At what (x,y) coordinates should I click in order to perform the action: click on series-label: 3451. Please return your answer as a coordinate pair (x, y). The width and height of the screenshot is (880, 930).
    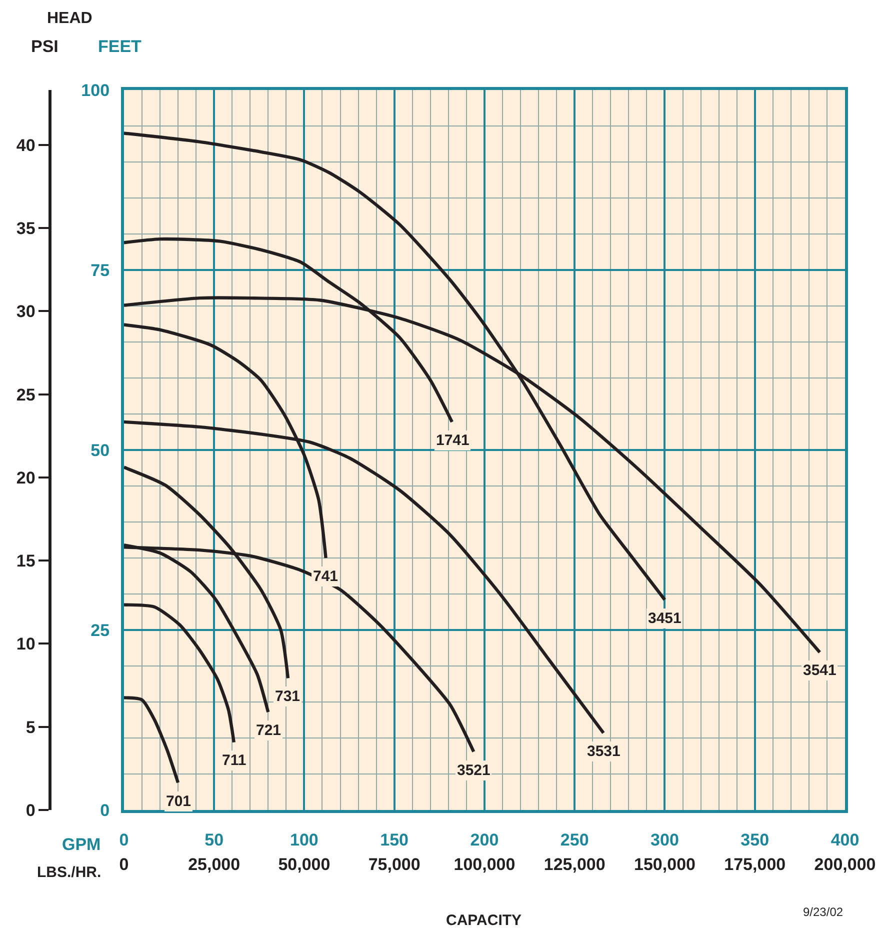
    Looking at the image, I should click on (665, 618).